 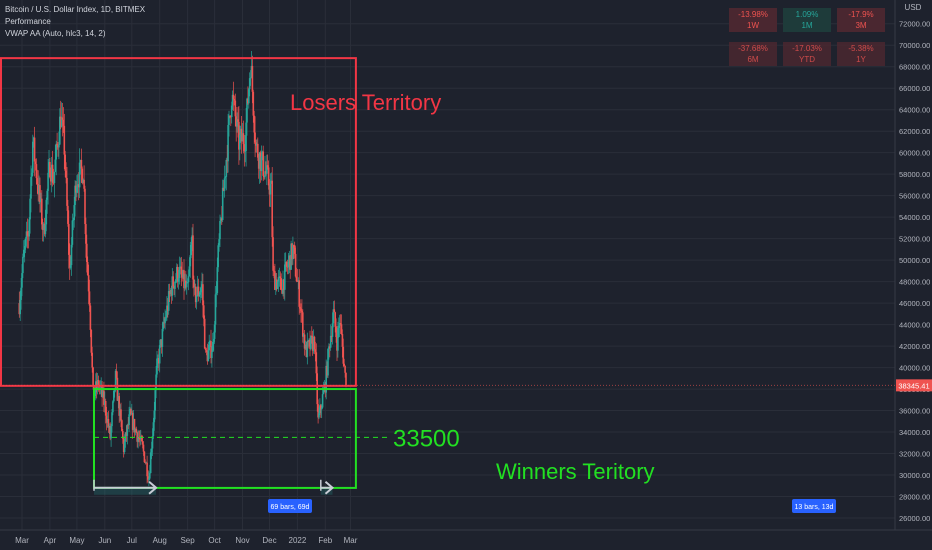 I want to click on time-axis: Mar Apr May Jun Jul Aug Sep Oct Nov Dec 2022 Feb Mar, so click(x=466, y=537).